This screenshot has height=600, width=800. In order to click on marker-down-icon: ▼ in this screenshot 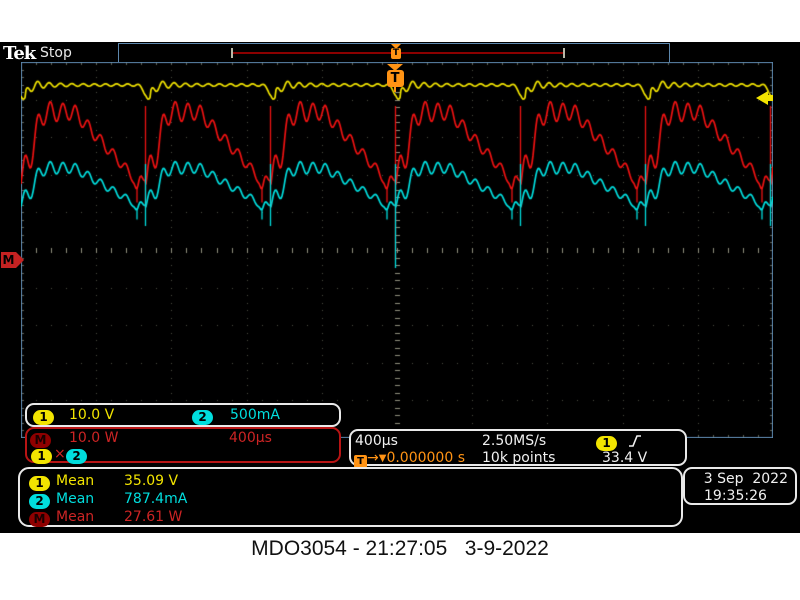, I will do `click(382, 458)`.